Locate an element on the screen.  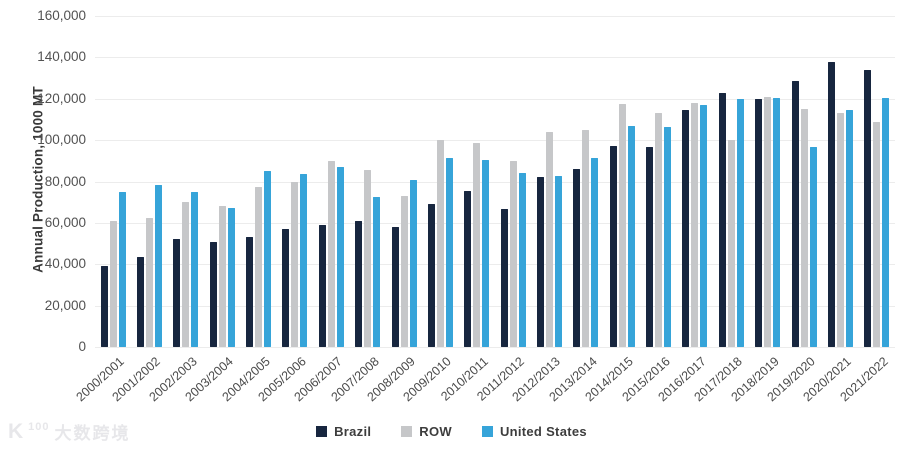
legend-swatch-united-states is located at coordinates (487, 431).